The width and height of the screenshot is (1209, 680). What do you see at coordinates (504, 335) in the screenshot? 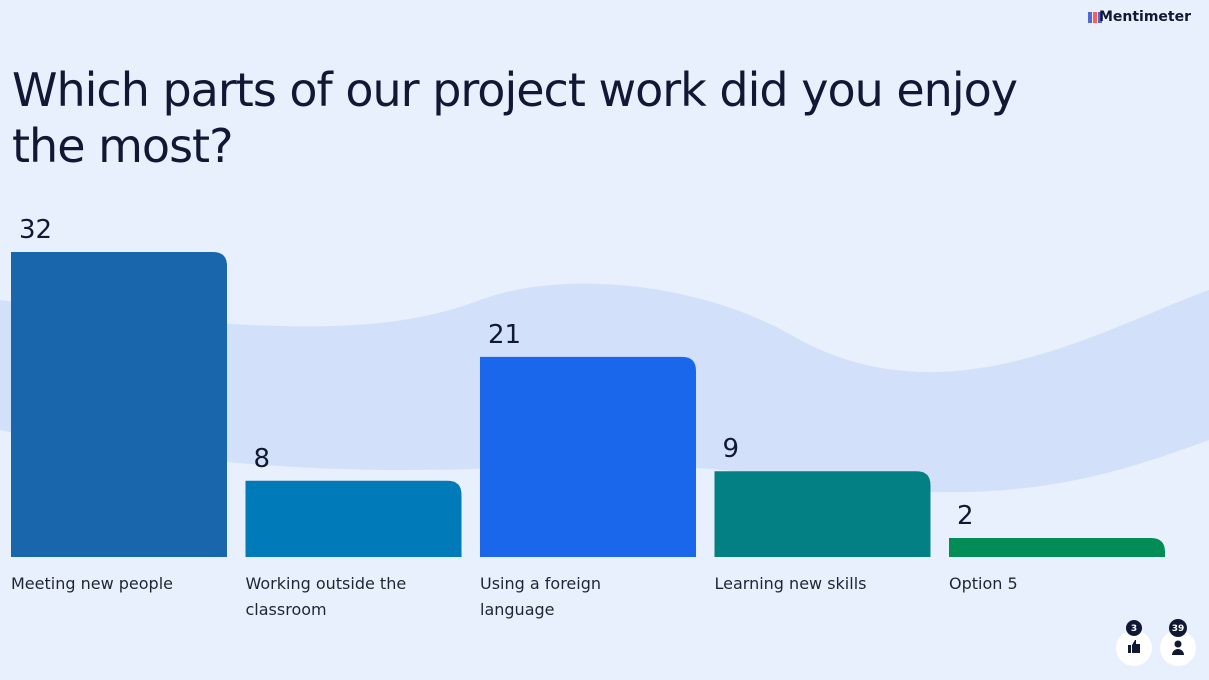
I see `value-label: 21` at bounding box center [504, 335].